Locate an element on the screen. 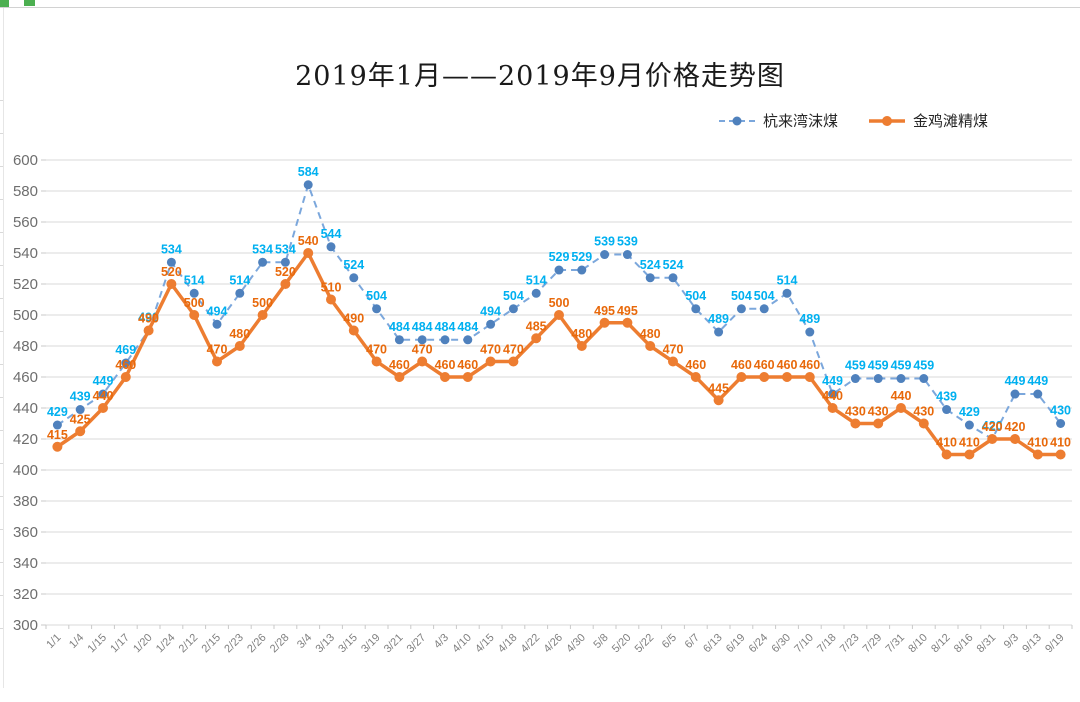 This screenshot has height=702, width=1080. data-label: 459 is located at coordinates (855, 366).